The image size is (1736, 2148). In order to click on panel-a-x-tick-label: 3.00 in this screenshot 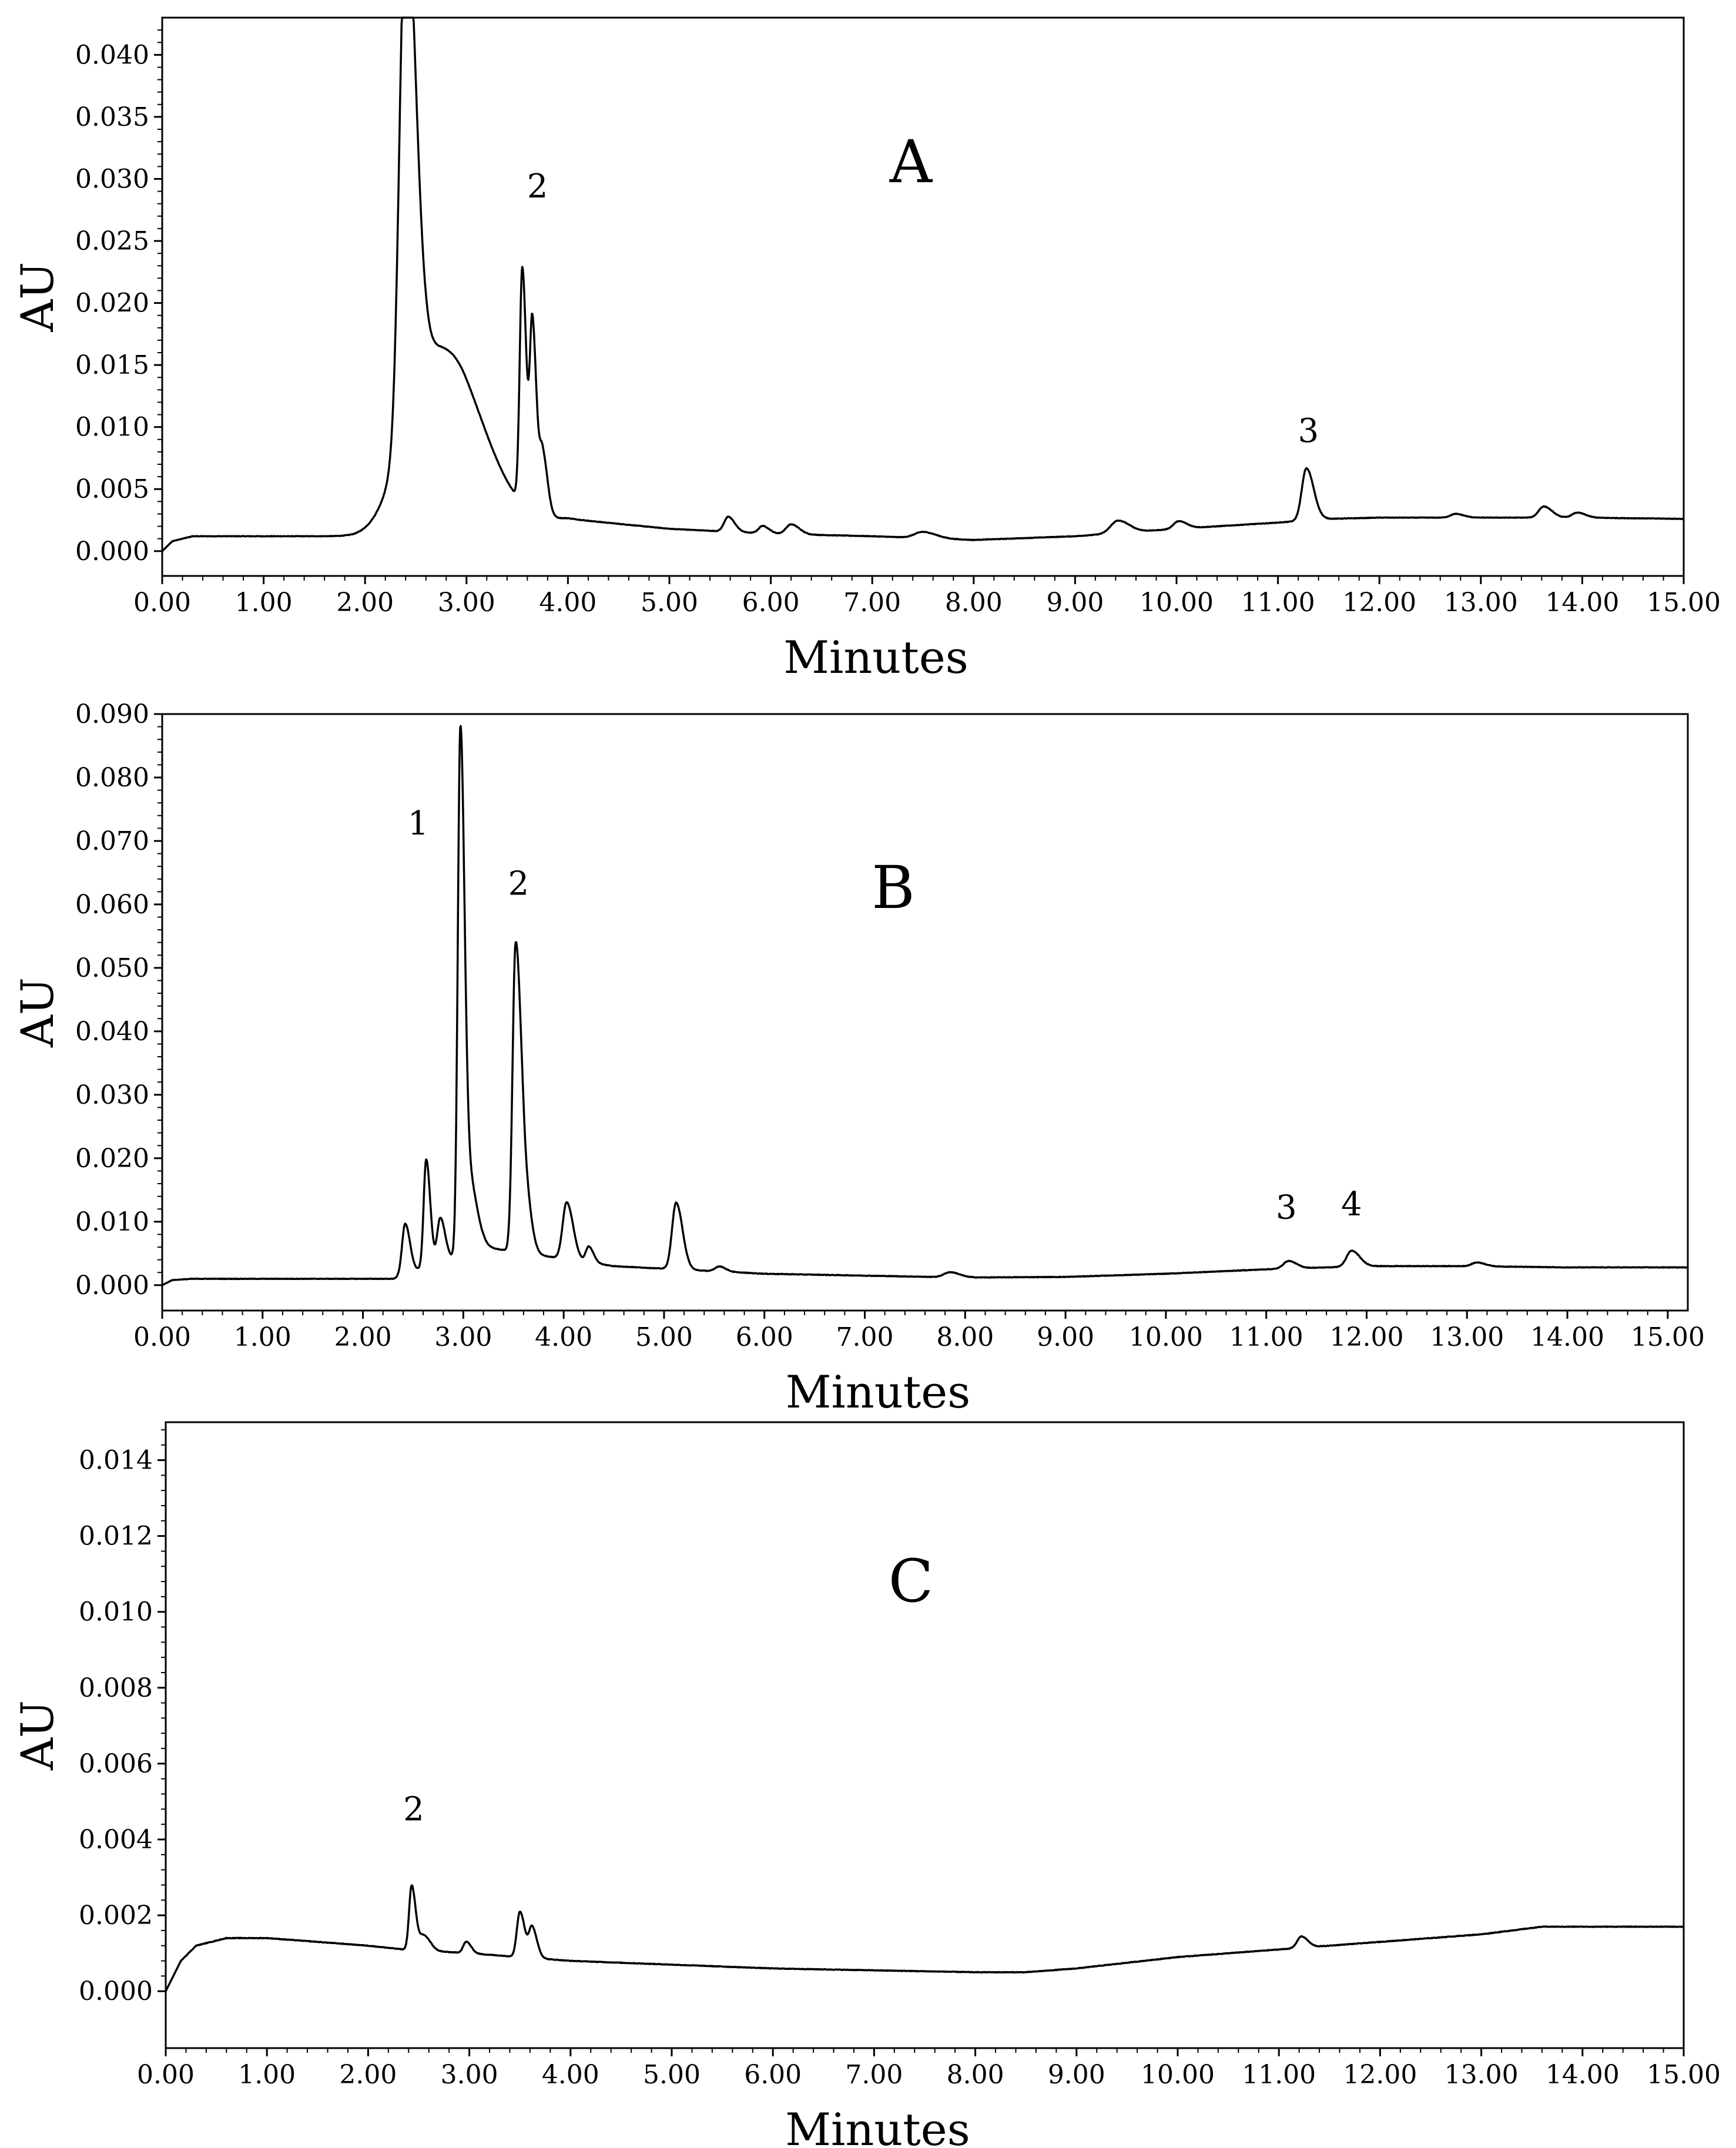, I will do `click(466, 603)`.